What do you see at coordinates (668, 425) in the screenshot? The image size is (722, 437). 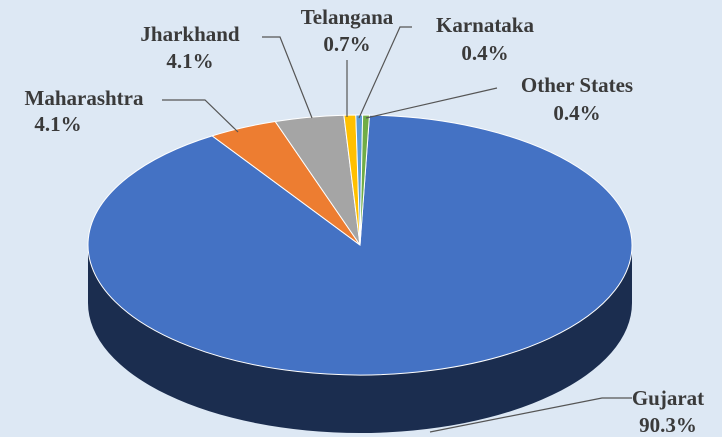 I see `slice-value-label: 90.3%` at bounding box center [668, 425].